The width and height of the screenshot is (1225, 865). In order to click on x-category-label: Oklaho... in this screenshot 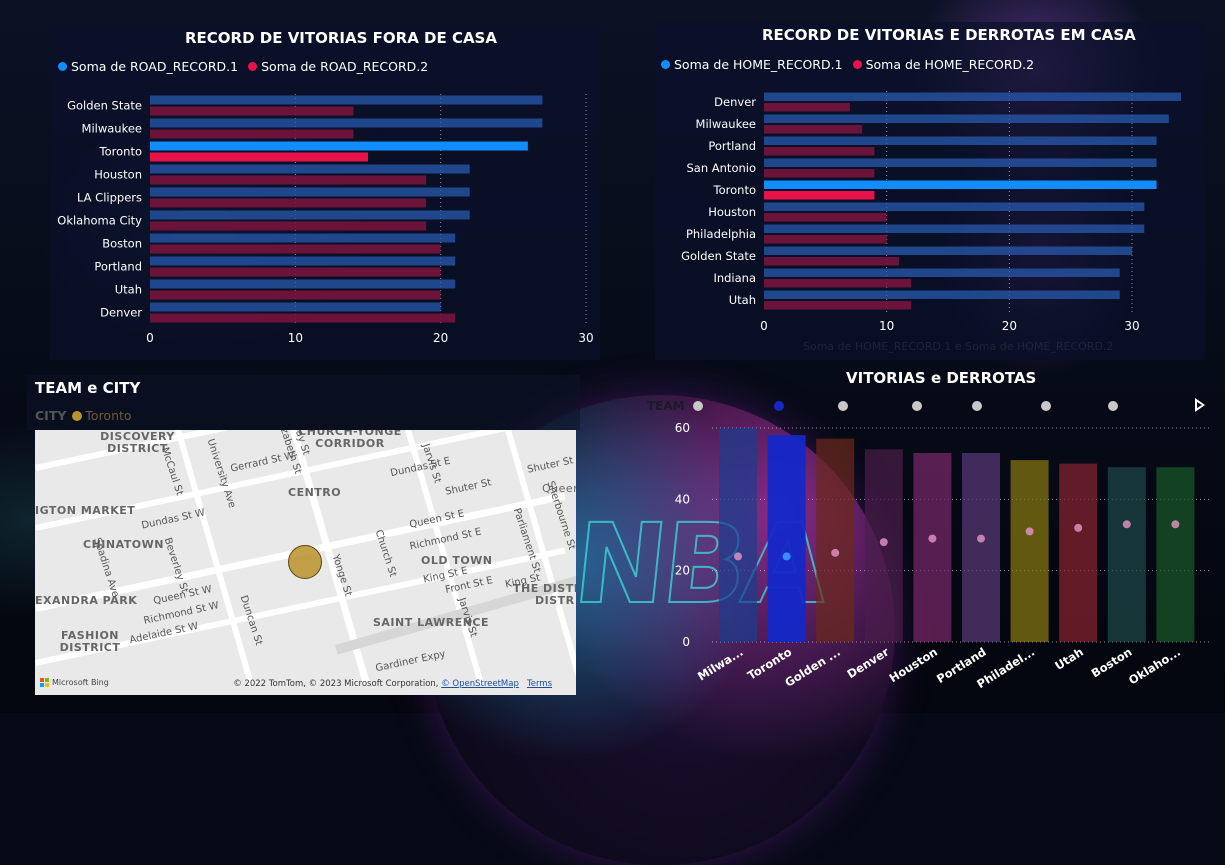, I will do `click(1154, 666)`.